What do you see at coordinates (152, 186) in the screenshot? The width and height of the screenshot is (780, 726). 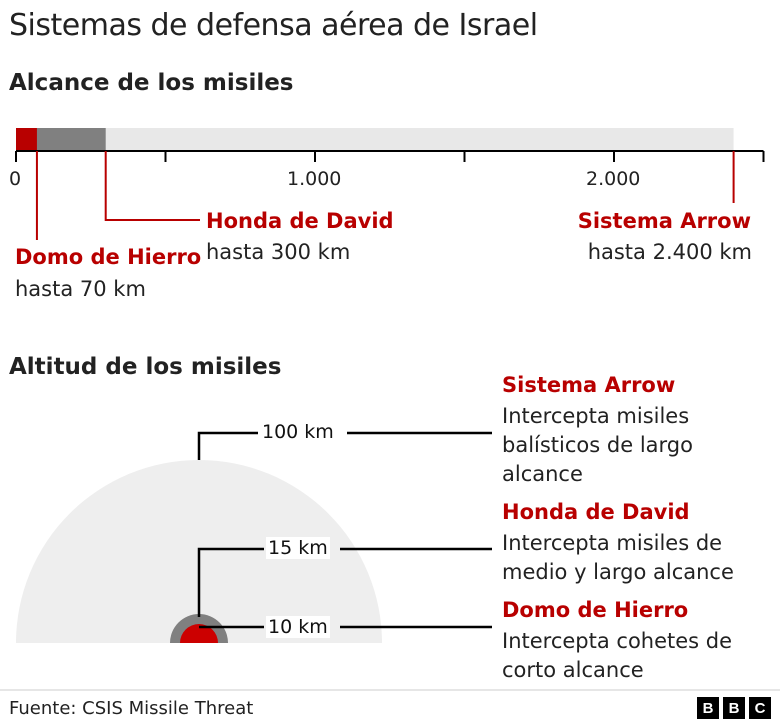 I see `leader-davids-sling` at bounding box center [152, 186].